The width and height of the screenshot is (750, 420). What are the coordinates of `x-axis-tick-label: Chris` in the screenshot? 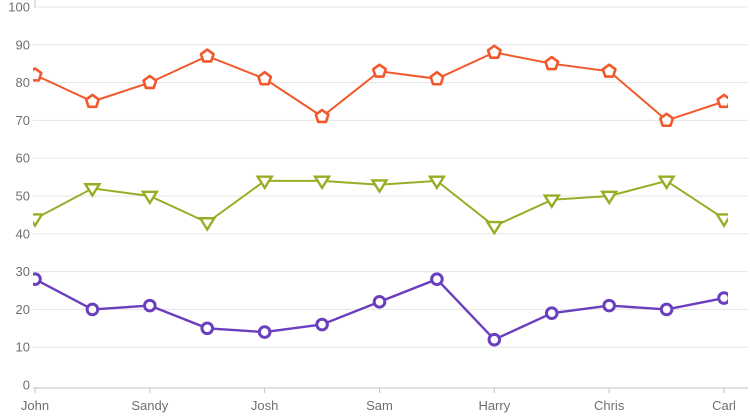 It's located at (609, 405).